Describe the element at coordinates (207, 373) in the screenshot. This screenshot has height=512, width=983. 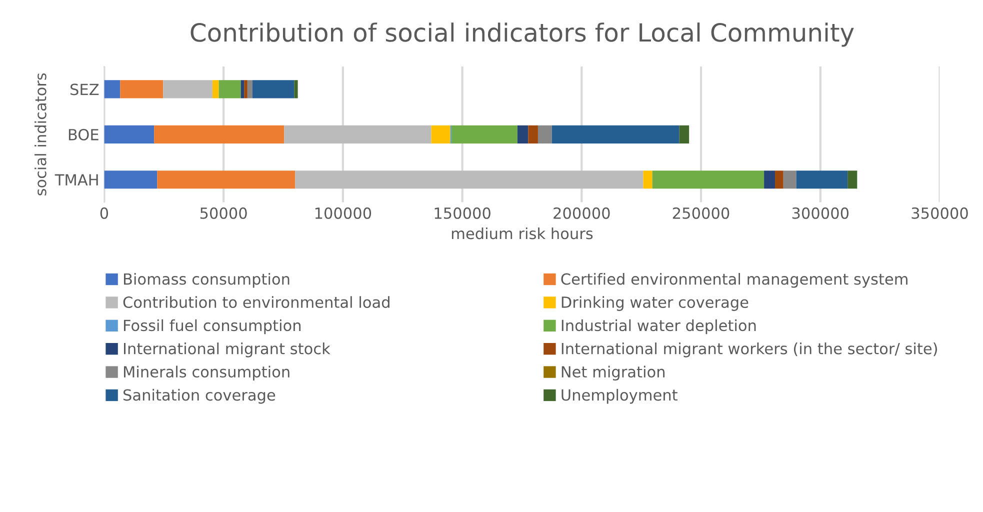
I see `legend-label: Minerals consumption` at that location.